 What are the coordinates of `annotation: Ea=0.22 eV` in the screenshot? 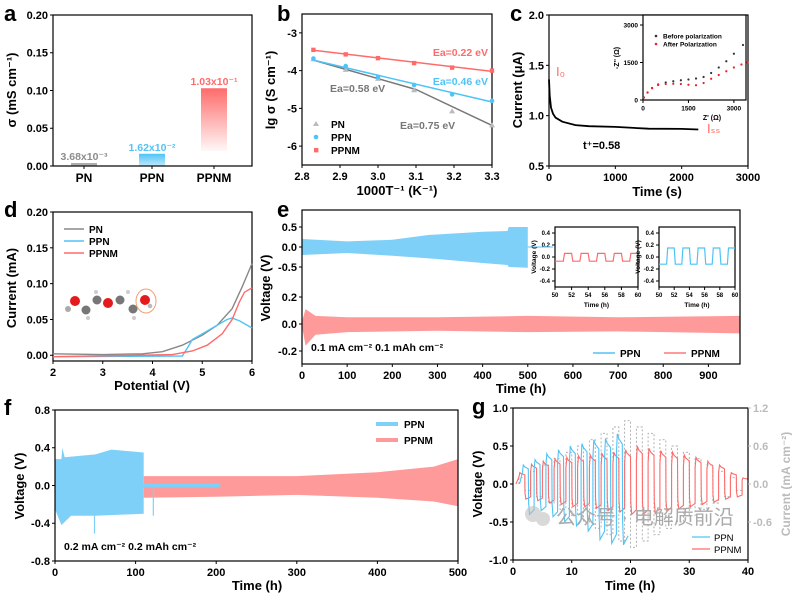 It's located at (460, 53).